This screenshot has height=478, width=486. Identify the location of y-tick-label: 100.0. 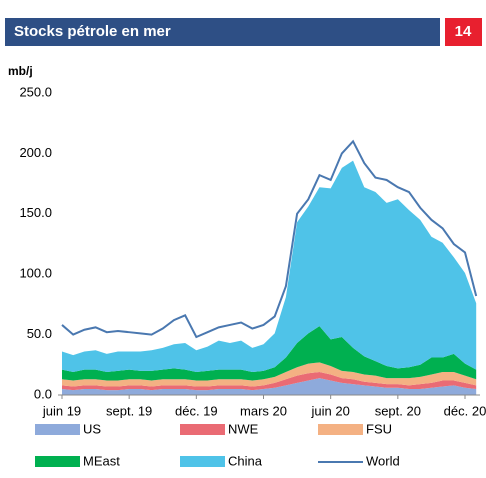
(35, 273).